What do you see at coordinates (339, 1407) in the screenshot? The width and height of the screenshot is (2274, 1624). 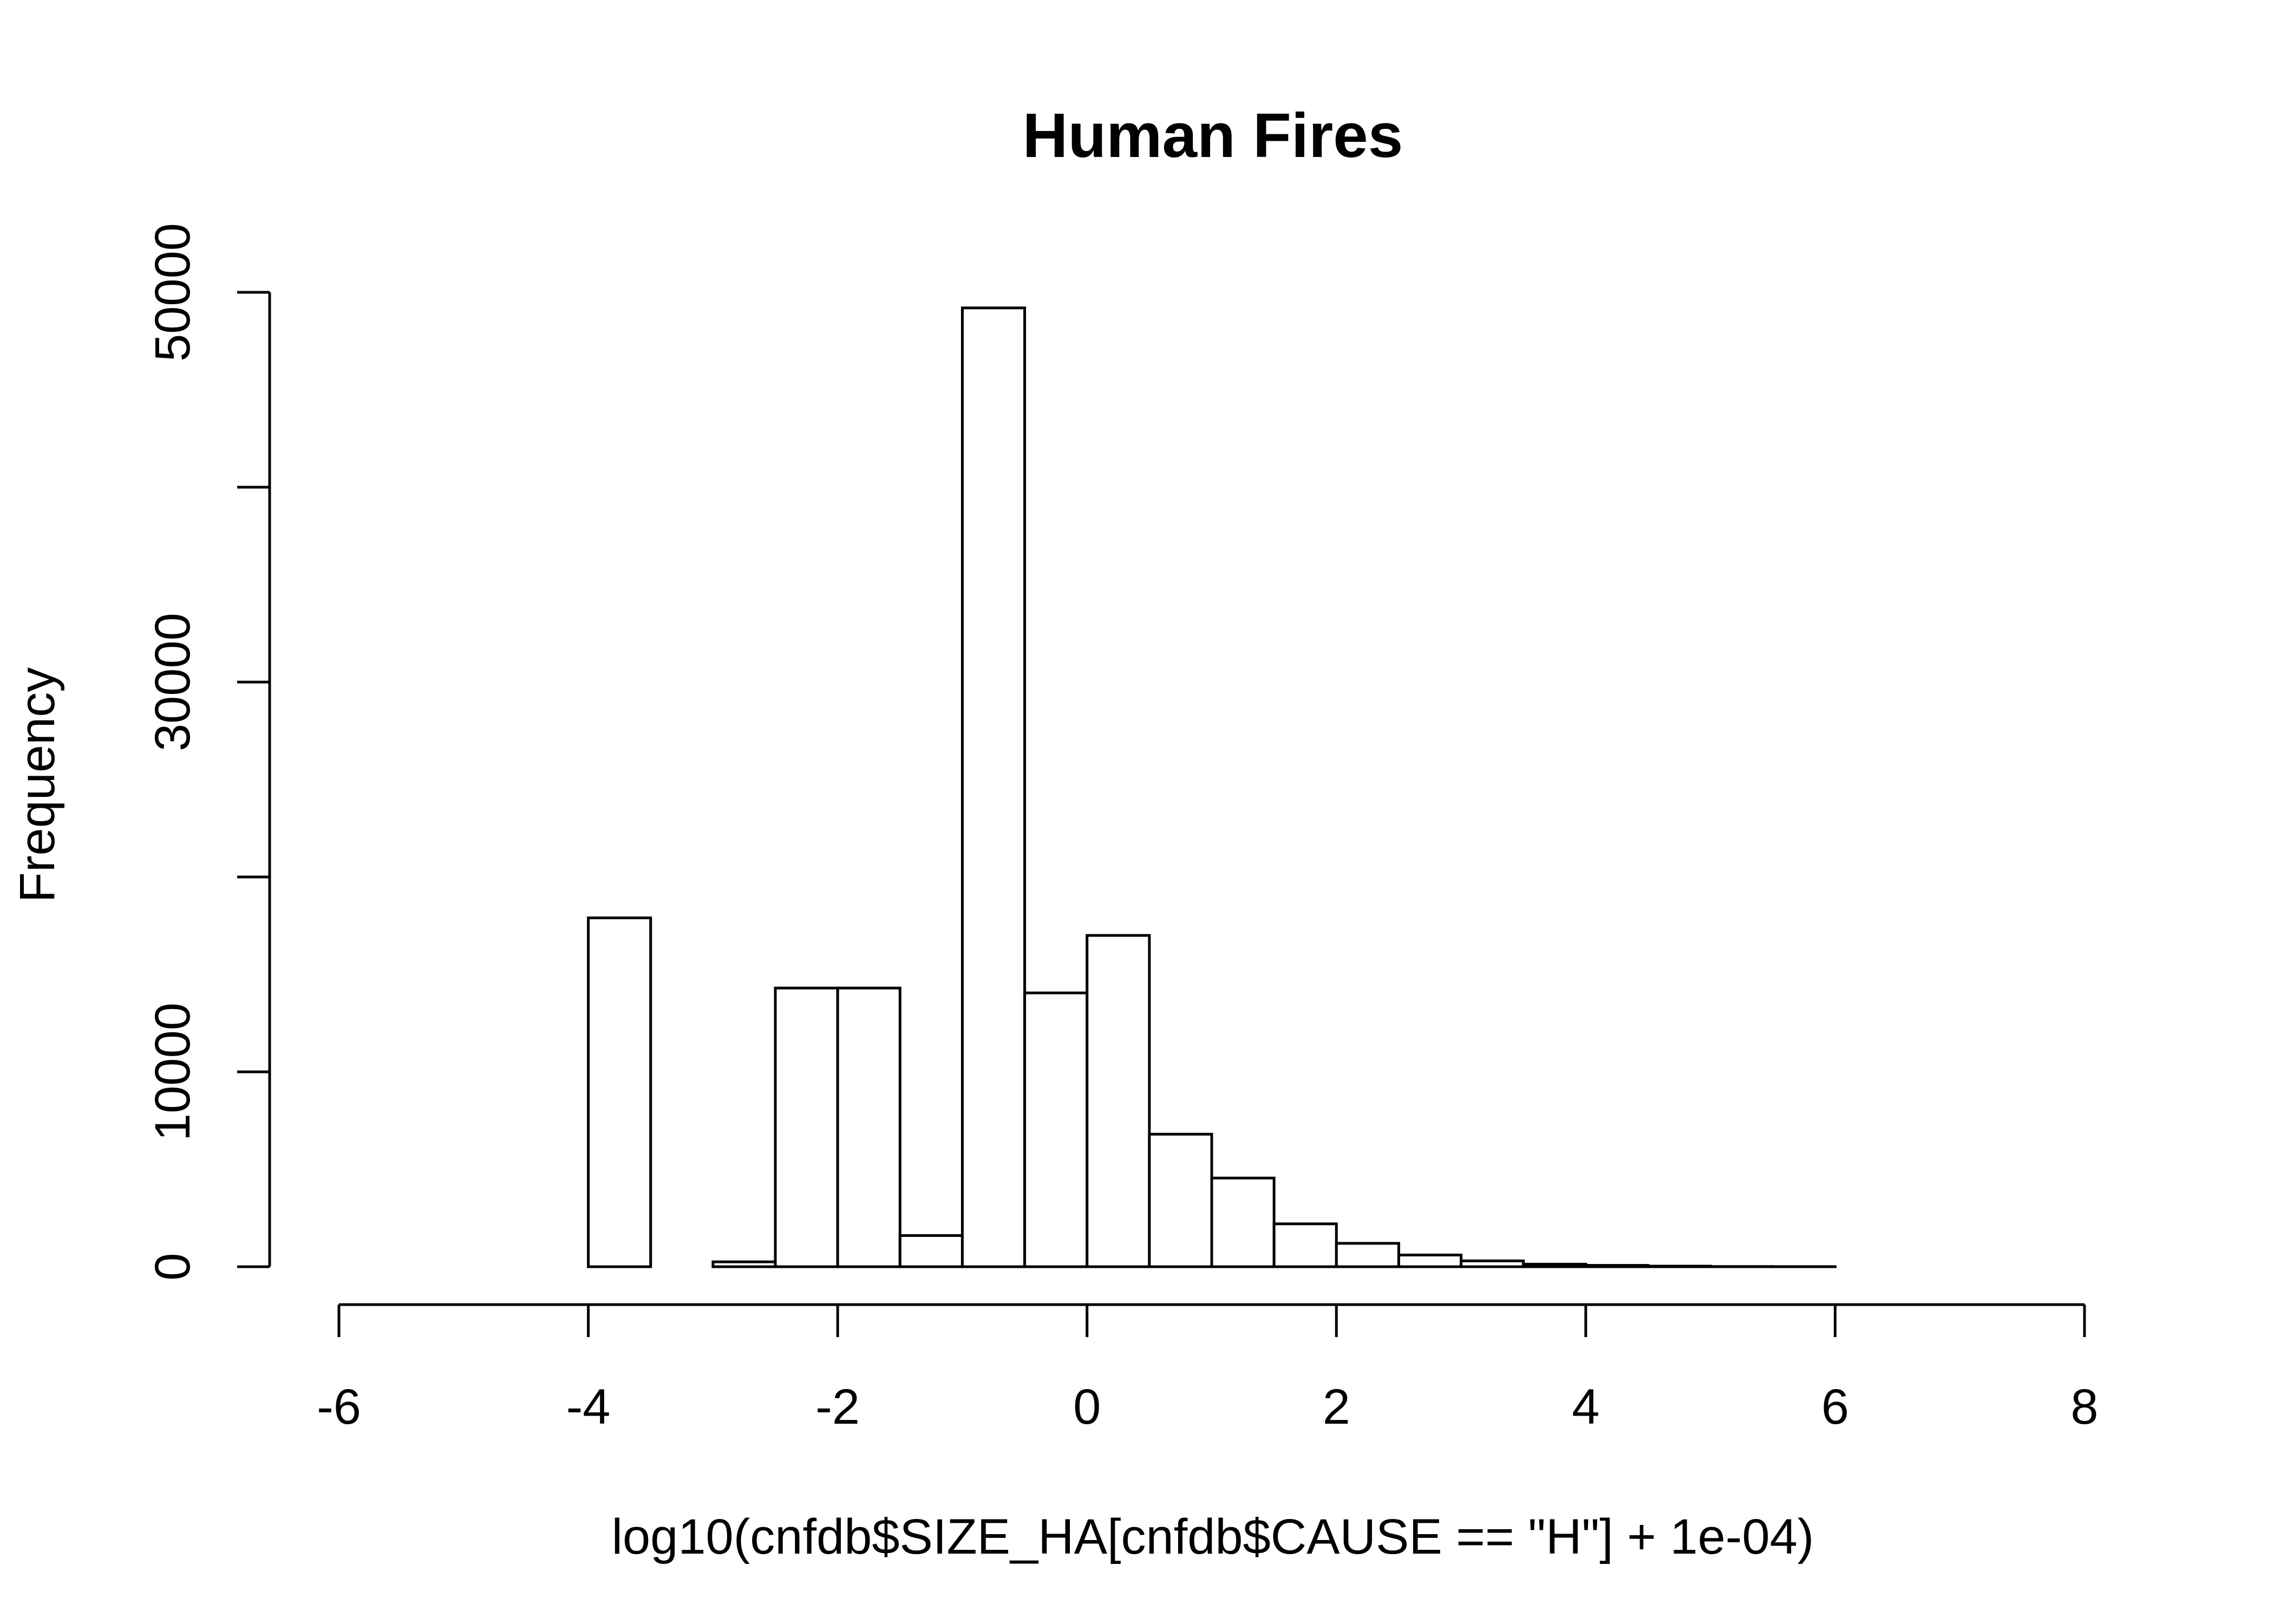 I see `x-tick-label: -6` at bounding box center [339, 1407].